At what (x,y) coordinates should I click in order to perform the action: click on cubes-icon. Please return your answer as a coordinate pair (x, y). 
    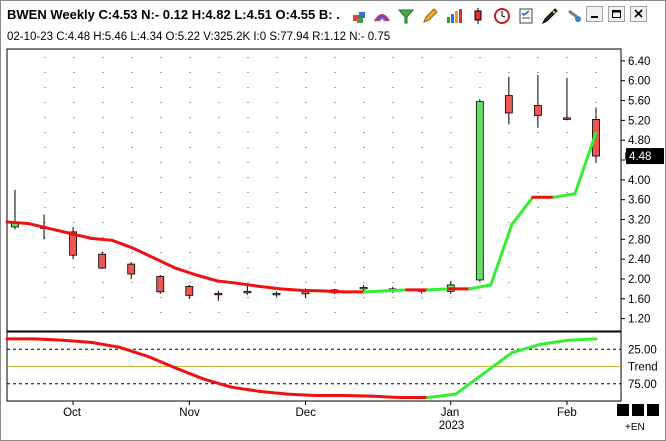
    Looking at the image, I should click on (360, 16).